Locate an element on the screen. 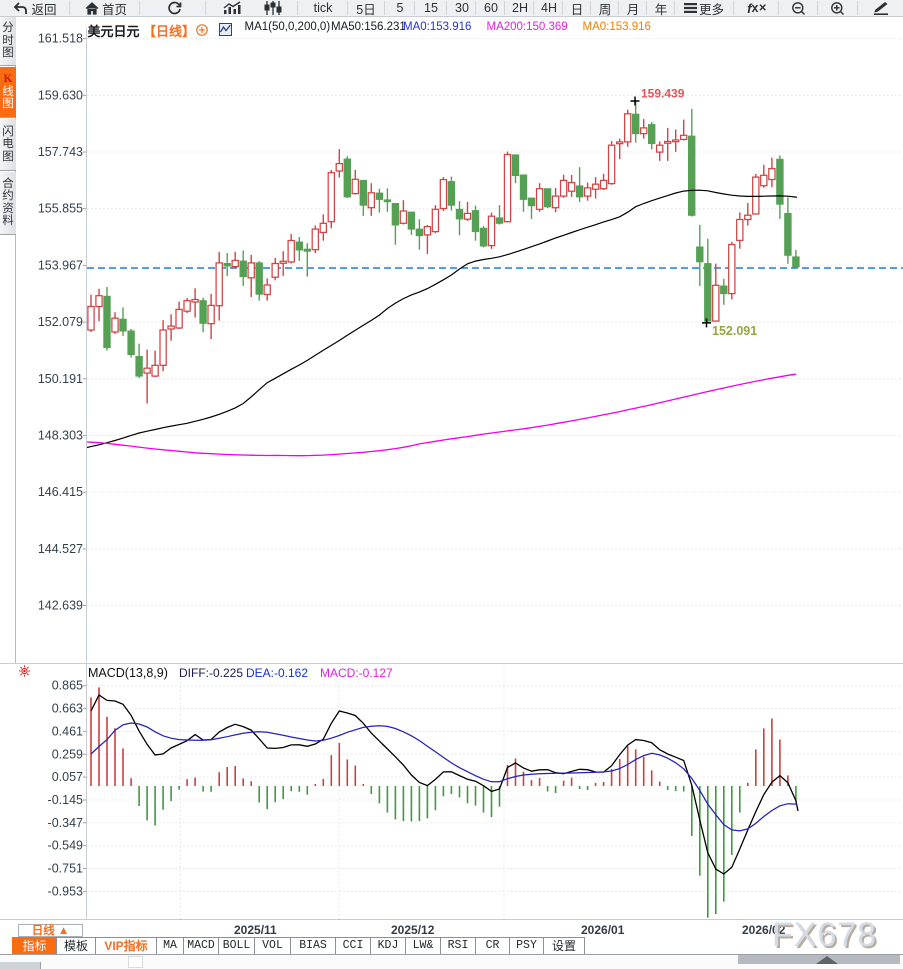 This screenshot has height=969, width=903. svg-text: 161.518 is located at coordinates (60, 39).